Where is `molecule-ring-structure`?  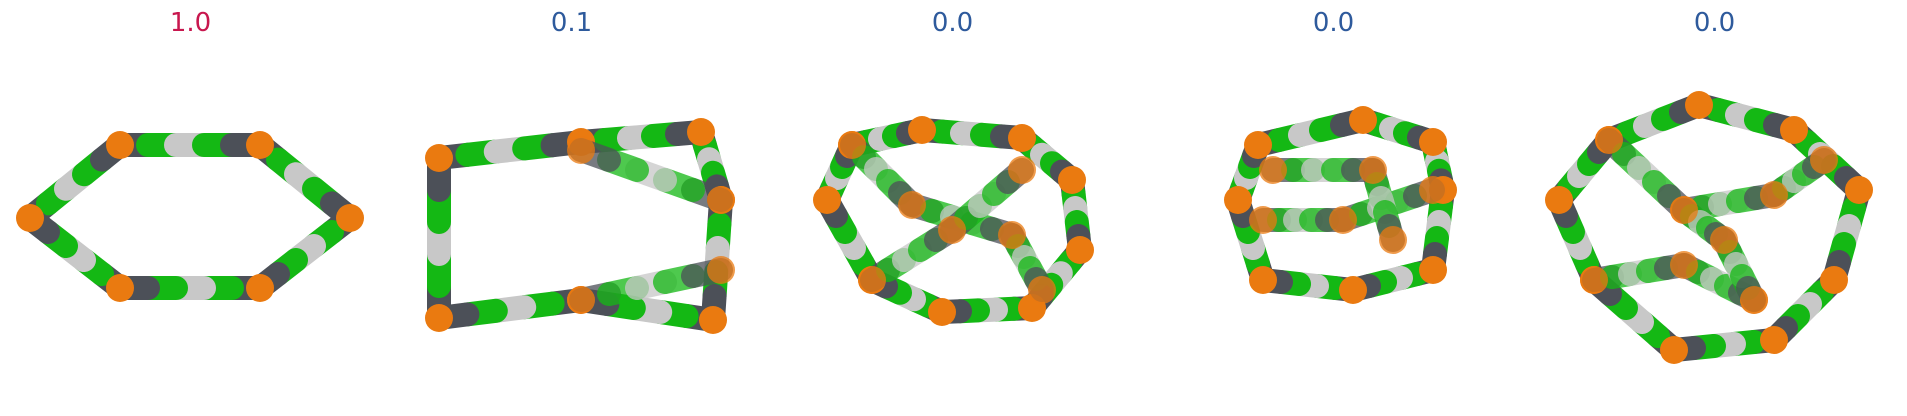
molecule-ring-structure is located at coordinates (190, 216).